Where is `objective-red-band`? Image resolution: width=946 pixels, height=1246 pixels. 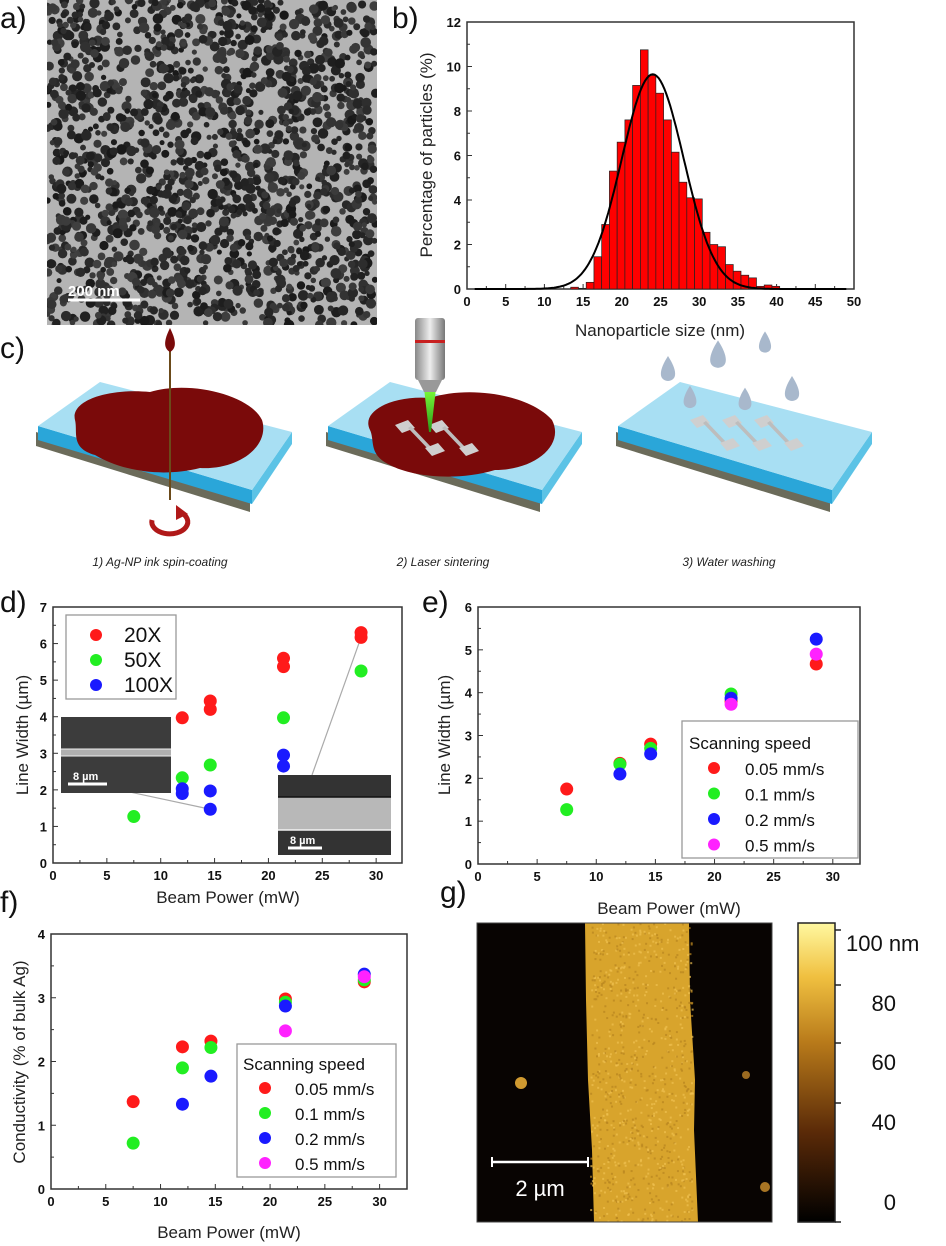
objective-red-band is located at coordinates (430, 341).